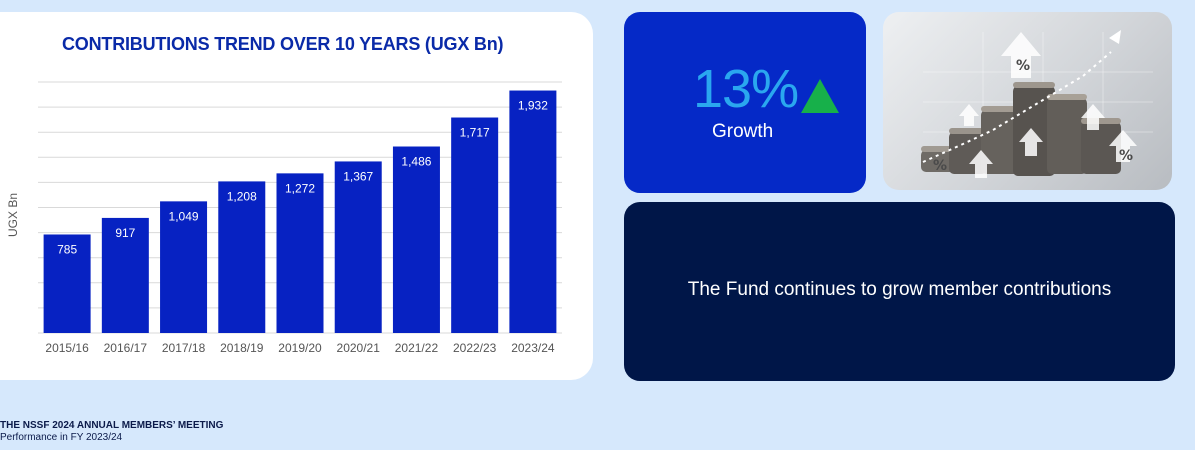  What do you see at coordinates (184, 216) in the screenshot?
I see `bar-value-label: 1,049` at bounding box center [184, 216].